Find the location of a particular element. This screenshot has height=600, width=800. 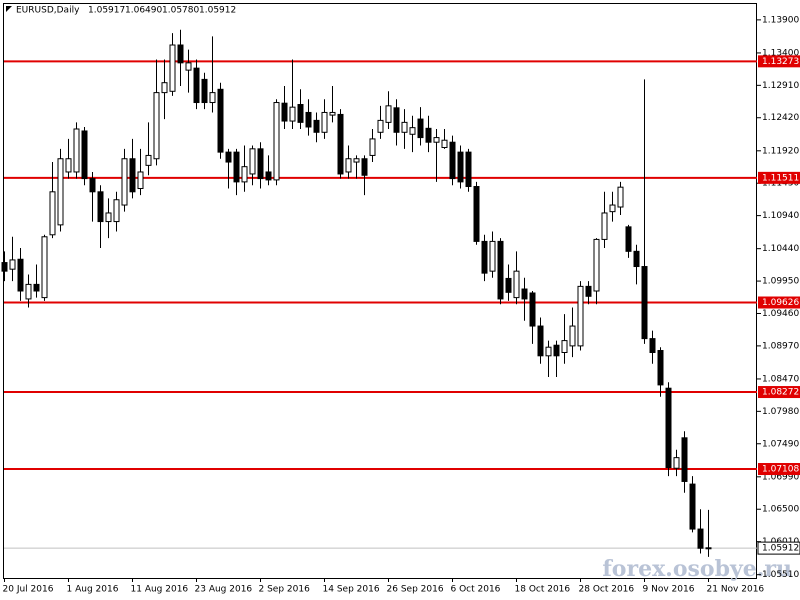

corner-icon is located at coordinates (9, 9).